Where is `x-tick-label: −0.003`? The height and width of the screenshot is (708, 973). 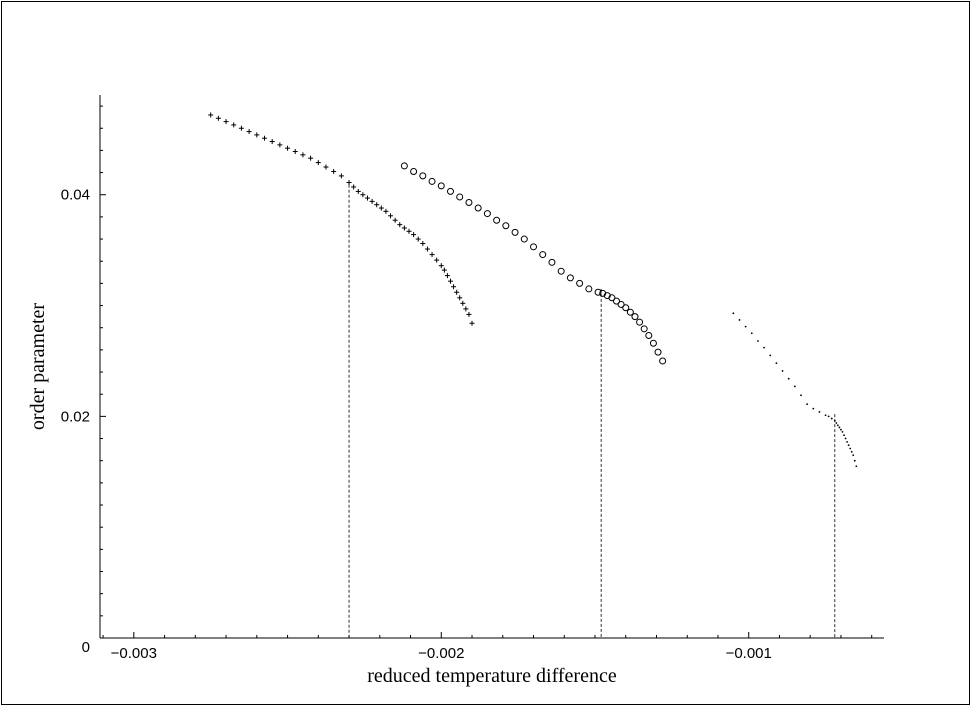 x-tick-label: −0.003 is located at coordinates (134, 653).